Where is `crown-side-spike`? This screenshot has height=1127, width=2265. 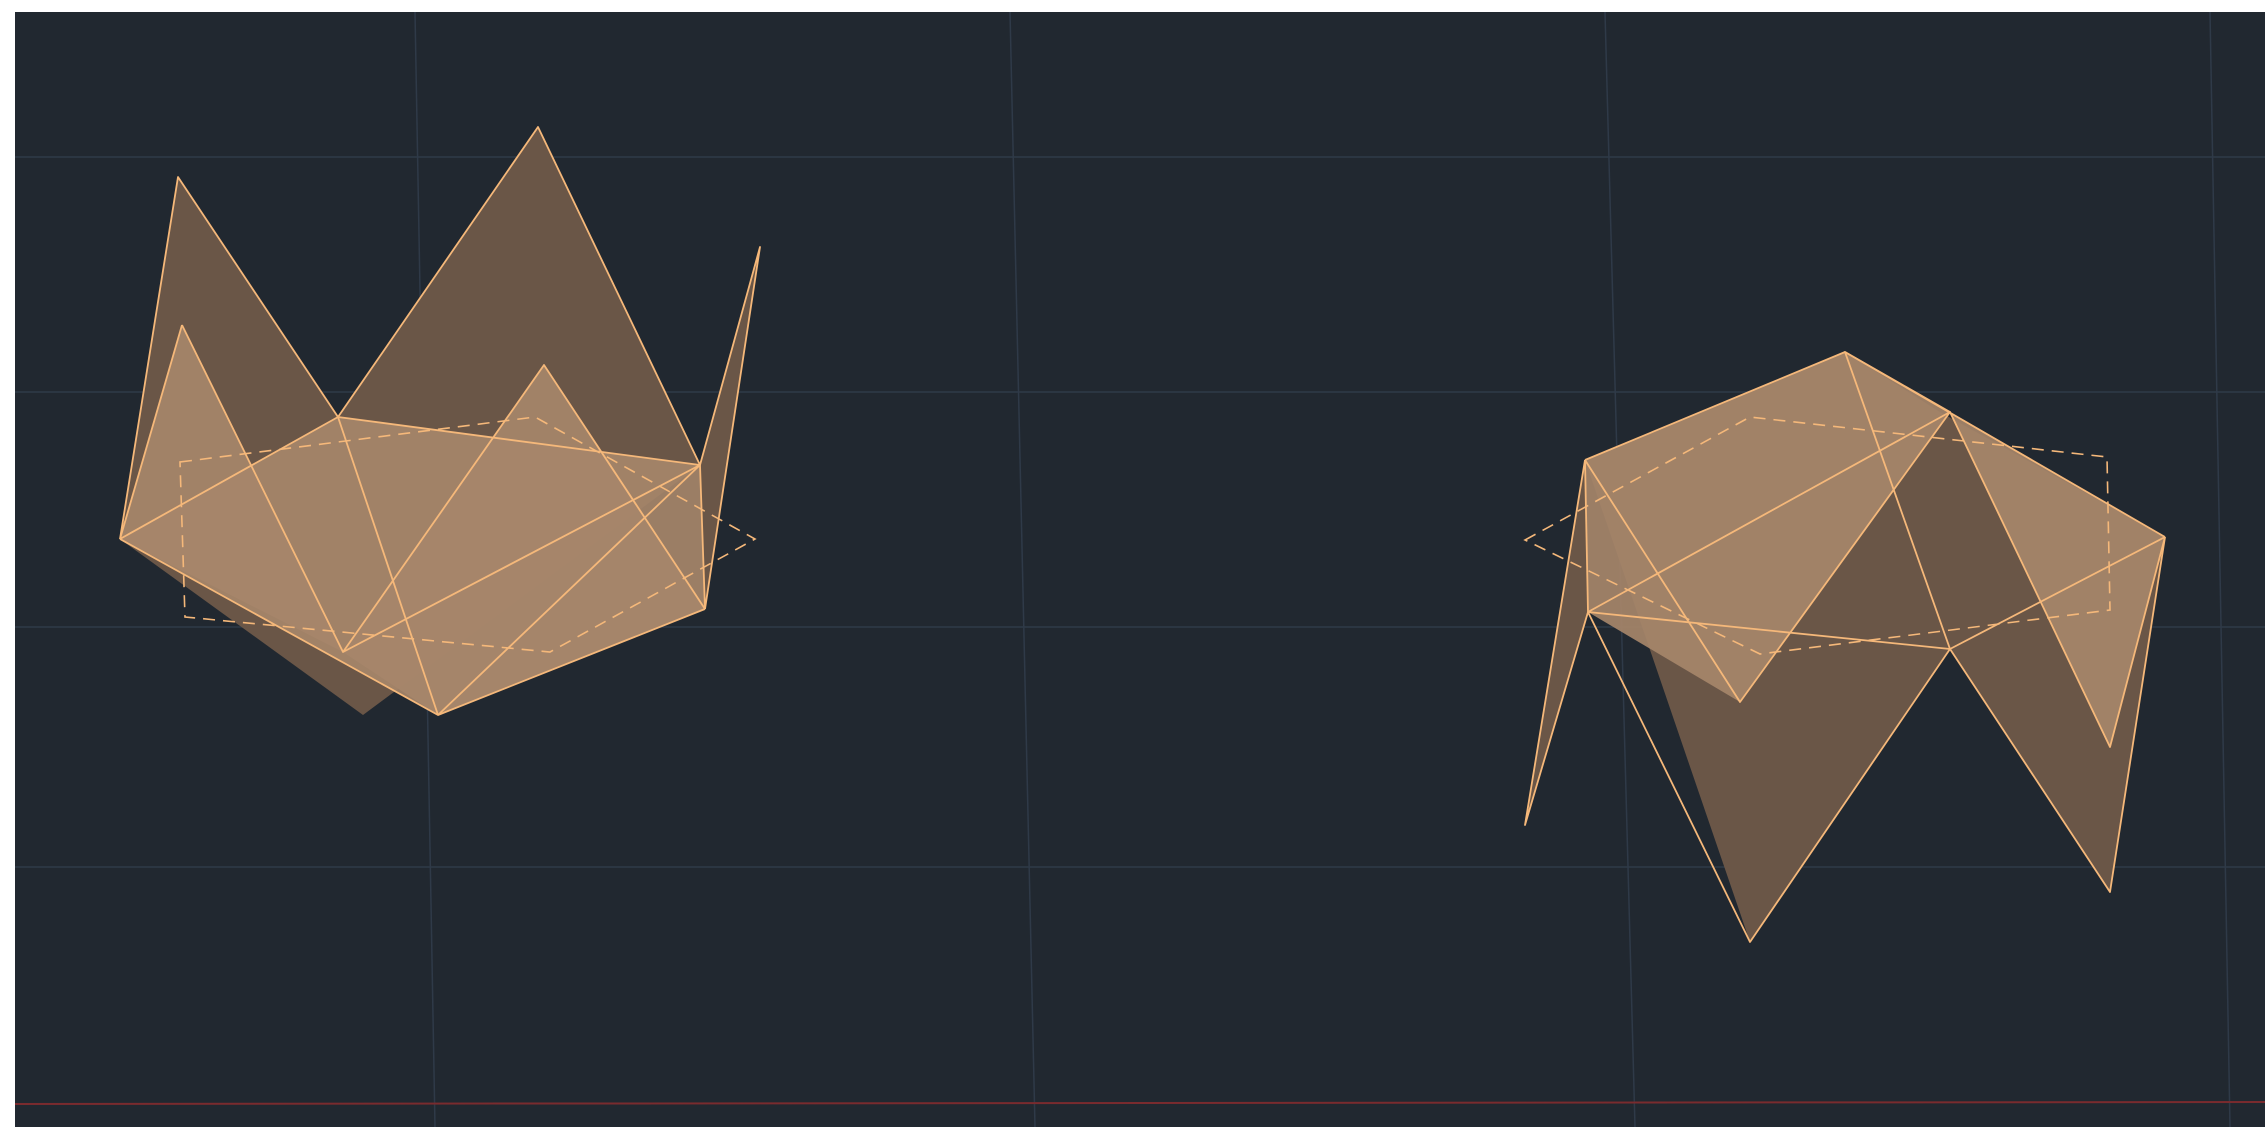 crown-side-spike is located at coordinates (730, 428).